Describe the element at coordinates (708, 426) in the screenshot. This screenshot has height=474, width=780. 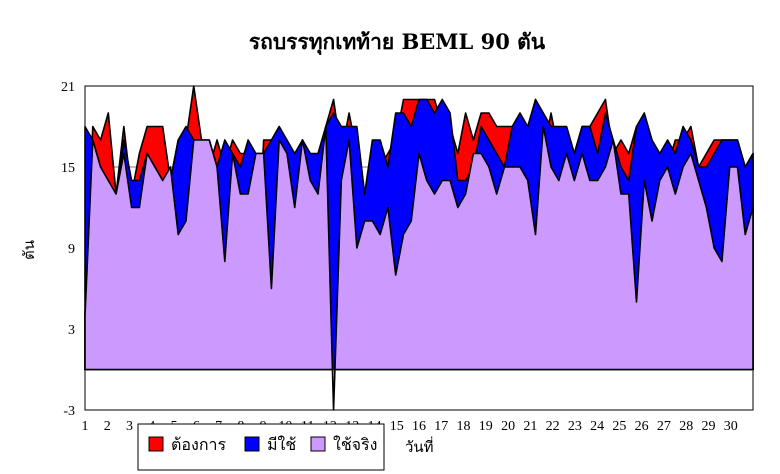
I see `x-tick-label: 29` at that location.